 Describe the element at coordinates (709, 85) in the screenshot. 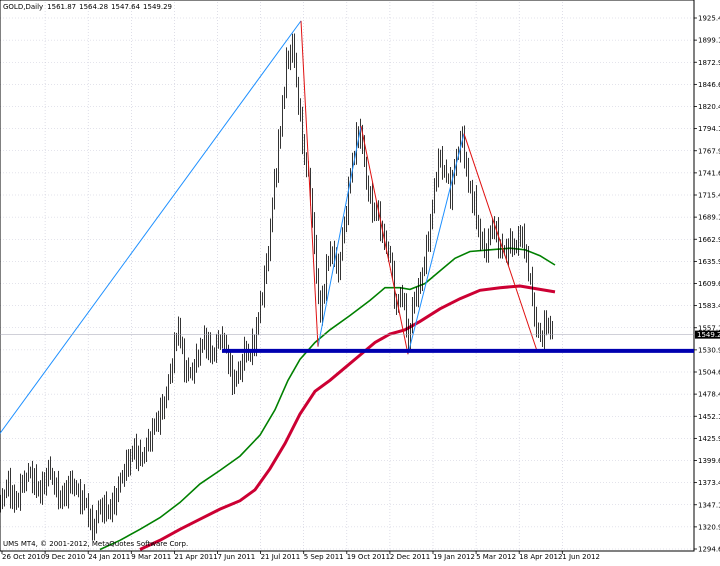

I see `price-tick-label: 1846.65` at that location.